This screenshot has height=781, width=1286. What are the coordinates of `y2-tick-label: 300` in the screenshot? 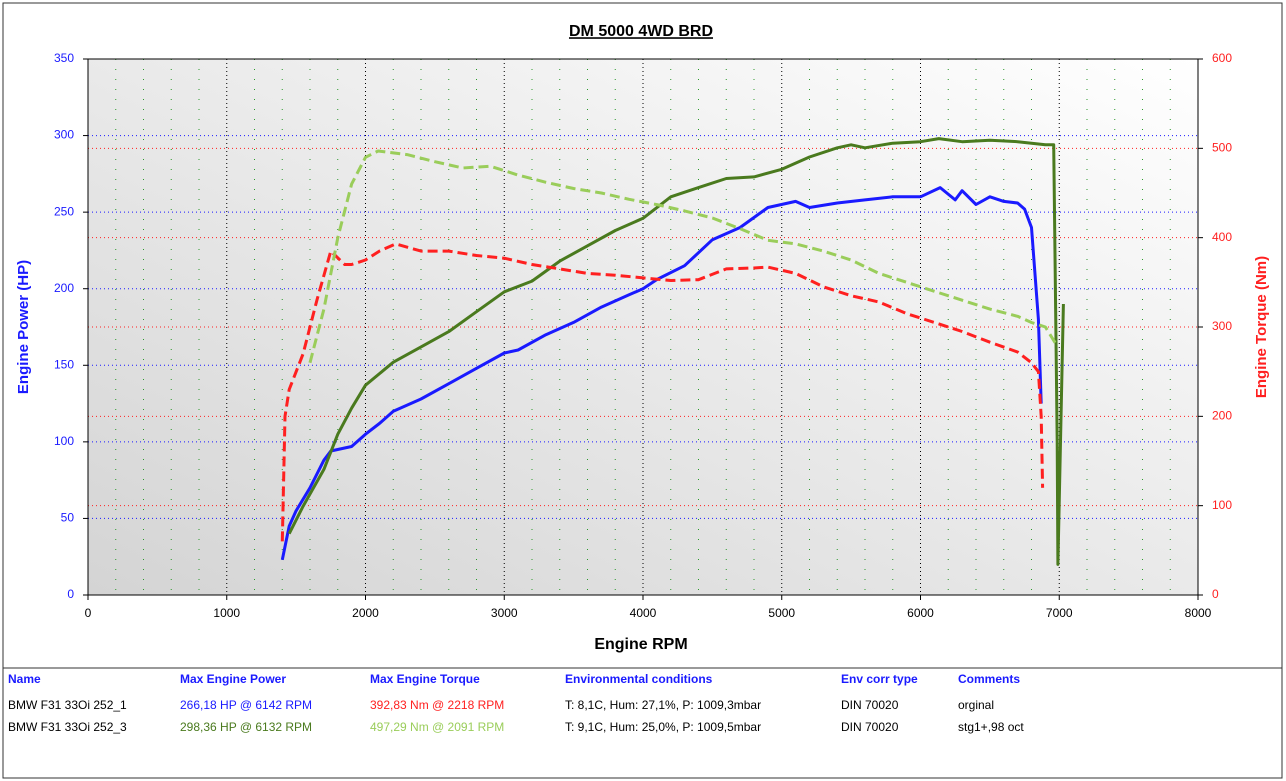 It's located at (1222, 326).